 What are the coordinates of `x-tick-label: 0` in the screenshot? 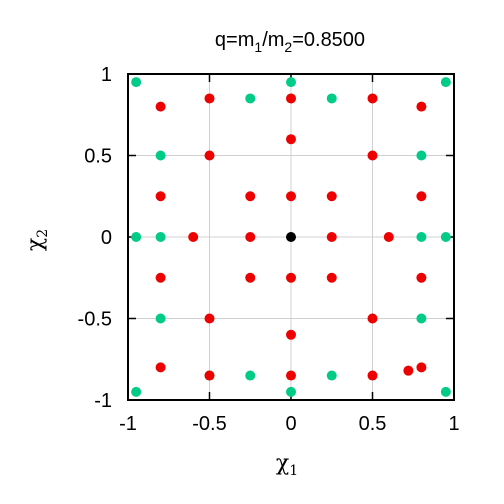 It's located at (290, 424).